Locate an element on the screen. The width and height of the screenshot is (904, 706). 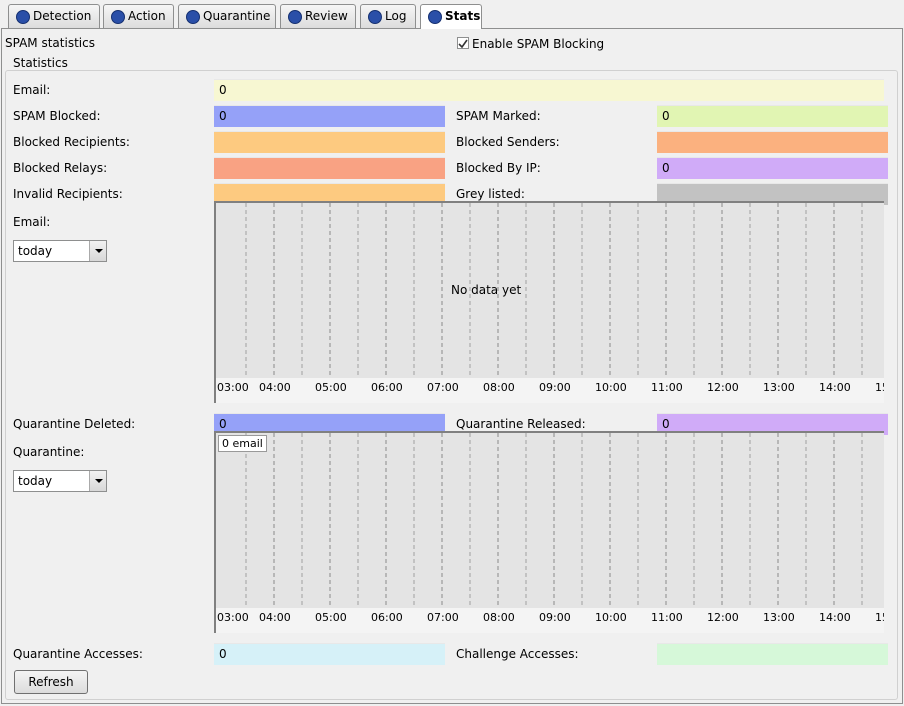
refresh-button: Refresh is located at coordinates (51, 682).